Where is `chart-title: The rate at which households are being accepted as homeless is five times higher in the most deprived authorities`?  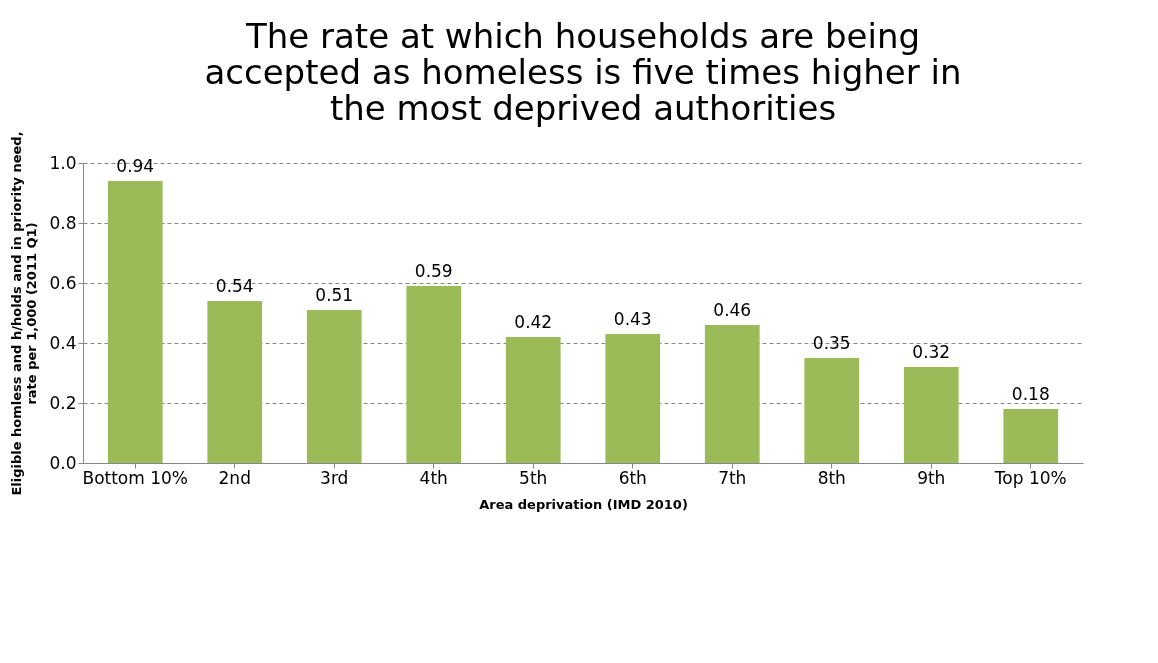 chart-title: The rate at which households are being accepted as homeless is five times higher in the most deprived authorities is located at coordinates (583, 71).